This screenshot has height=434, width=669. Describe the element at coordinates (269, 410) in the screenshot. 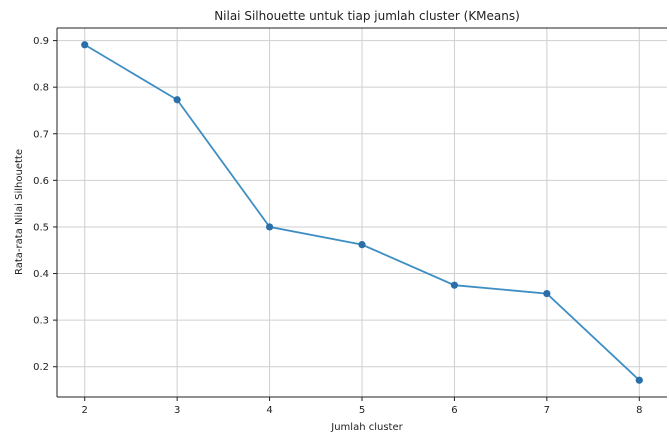

I see `x-tick-label: 4` at that location.